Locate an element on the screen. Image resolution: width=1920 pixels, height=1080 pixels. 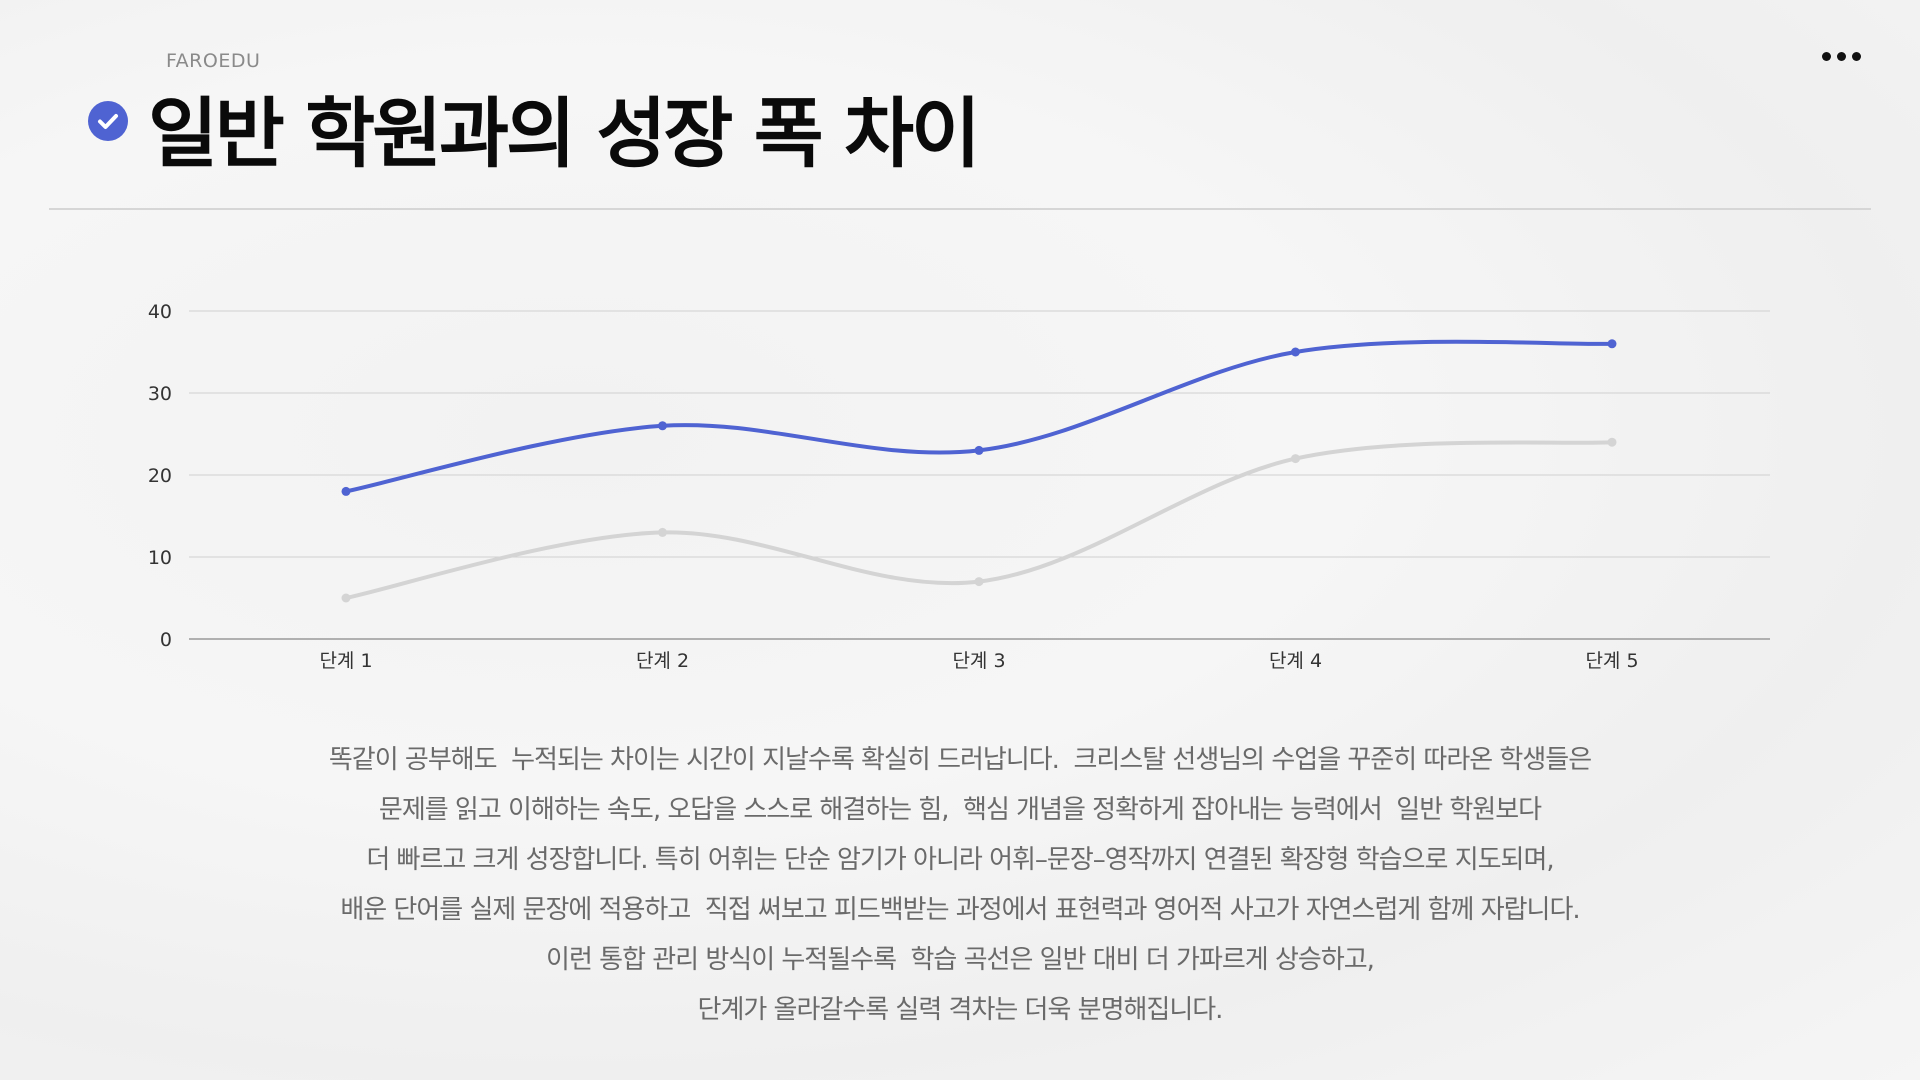
x-tick-label: 단계 1 is located at coordinates (345, 661).